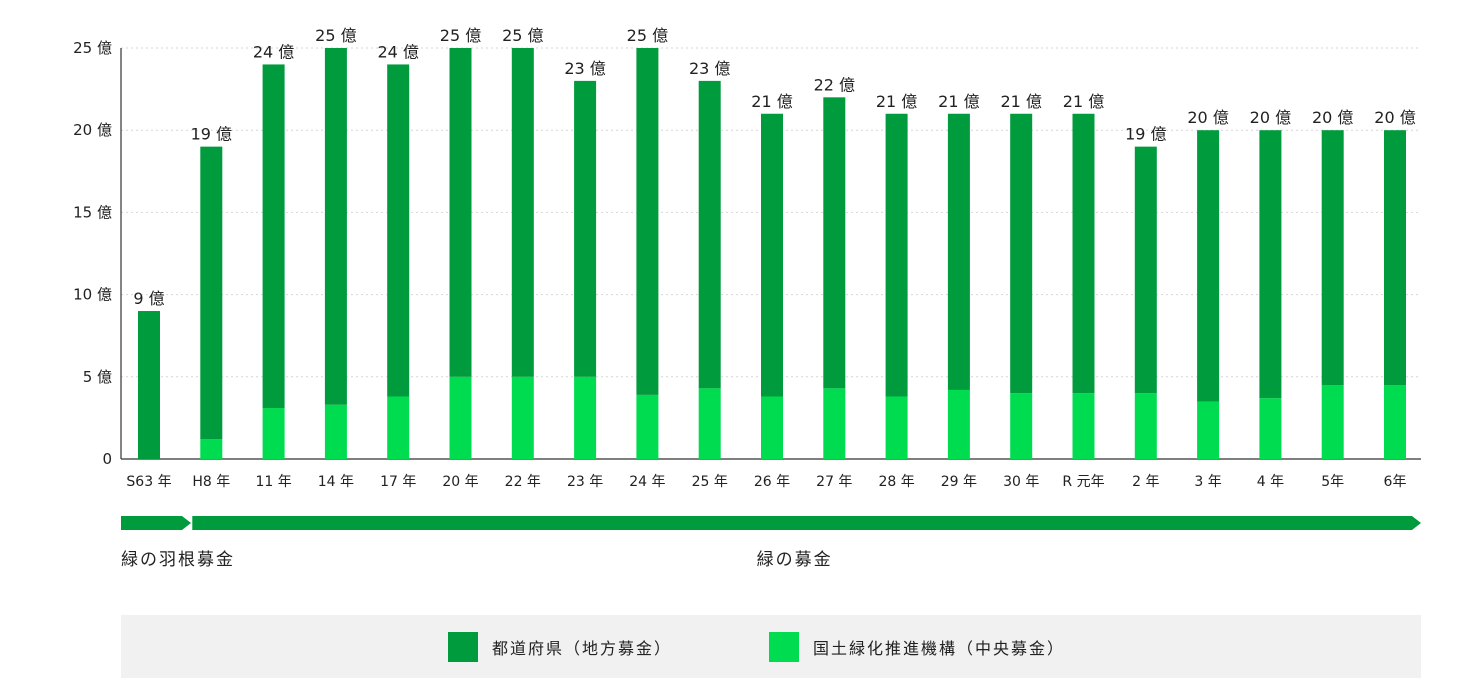 The width and height of the screenshot is (1470, 700). I want to click on x-tick-label-14: 30 年, so click(1021, 482).